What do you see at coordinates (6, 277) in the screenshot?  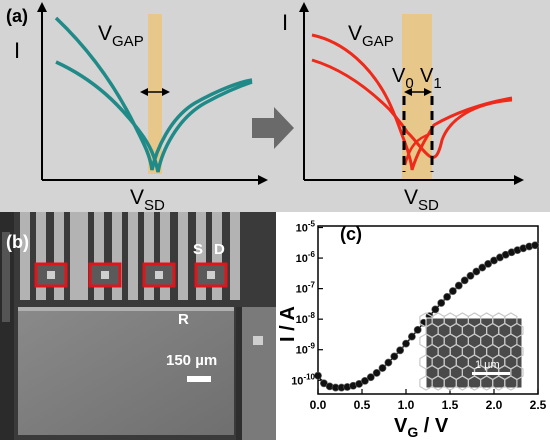 I see `left-strip-pad` at bounding box center [6, 277].